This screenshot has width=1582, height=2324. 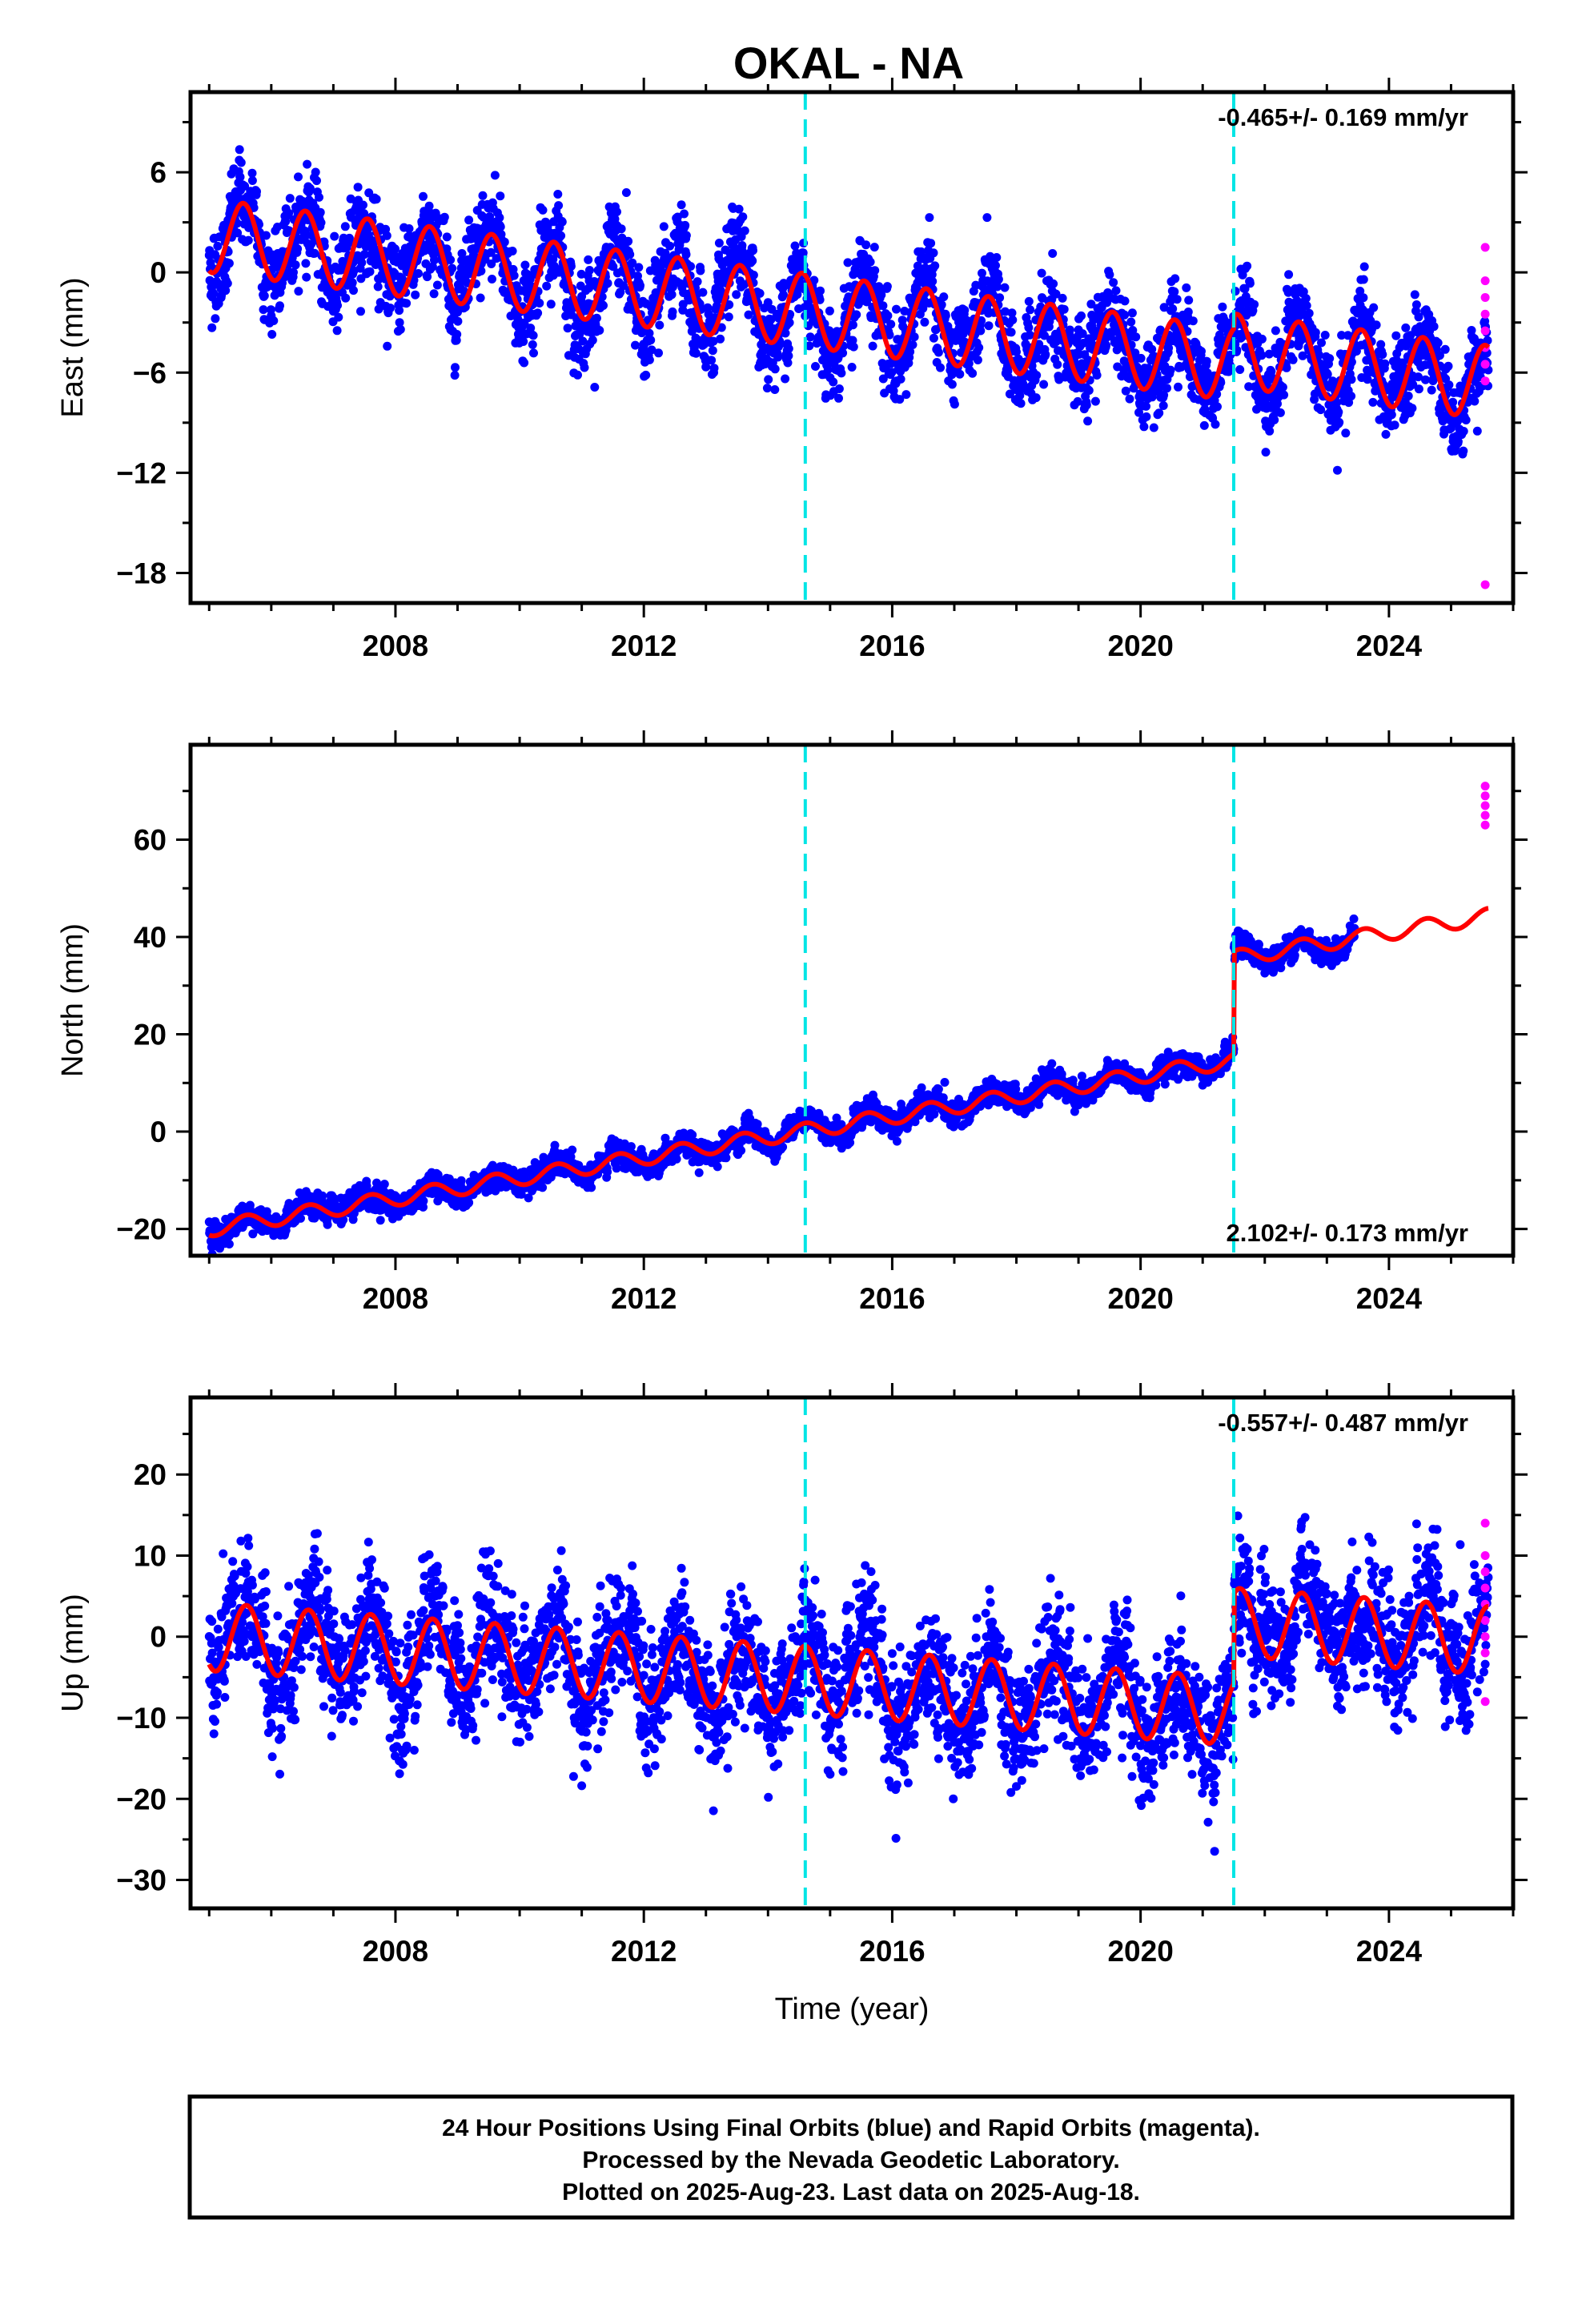 What do you see at coordinates (1485, 314) in the screenshot?
I see `rapid-orbit-point` at bounding box center [1485, 314].